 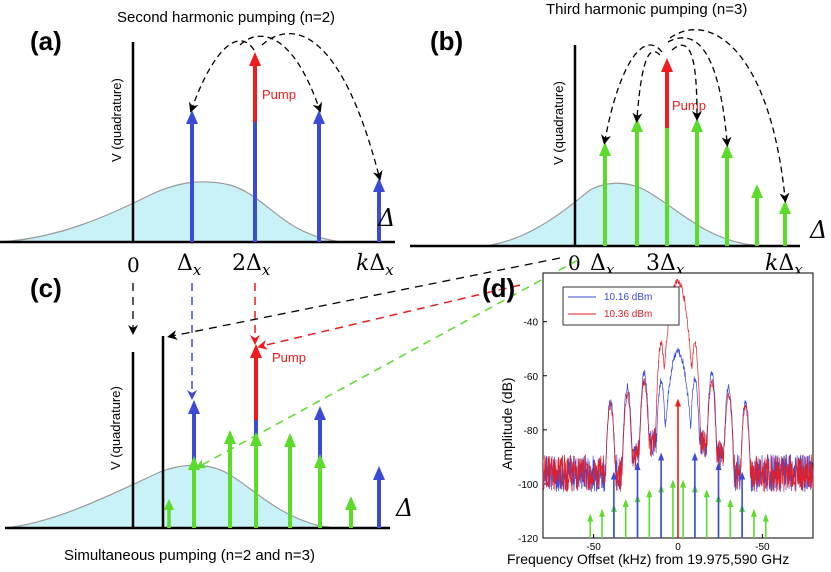 What do you see at coordinates (46, 41) in the screenshot?
I see `panel-a-letter: (a)` at bounding box center [46, 41].